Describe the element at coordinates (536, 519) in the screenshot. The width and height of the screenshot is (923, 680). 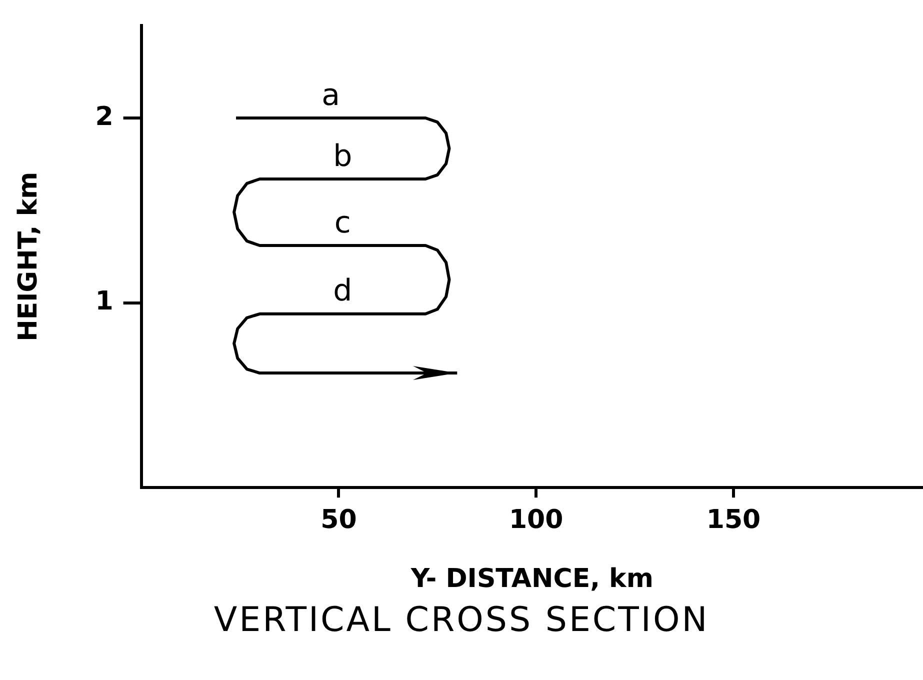
I see `x-tick-label: 100` at that location.